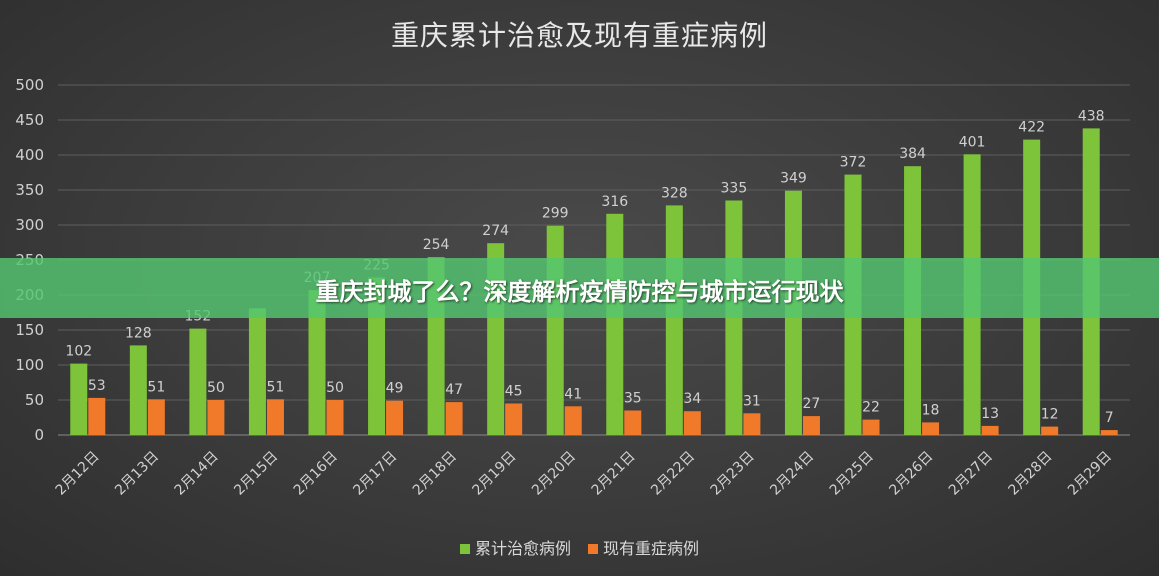 Image resolution: width=1159 pixels, height=576 pixels. Describe the element at coordinates (375, 474) in the screenshot. I see `x-tick-label: 2月17日` at that location.